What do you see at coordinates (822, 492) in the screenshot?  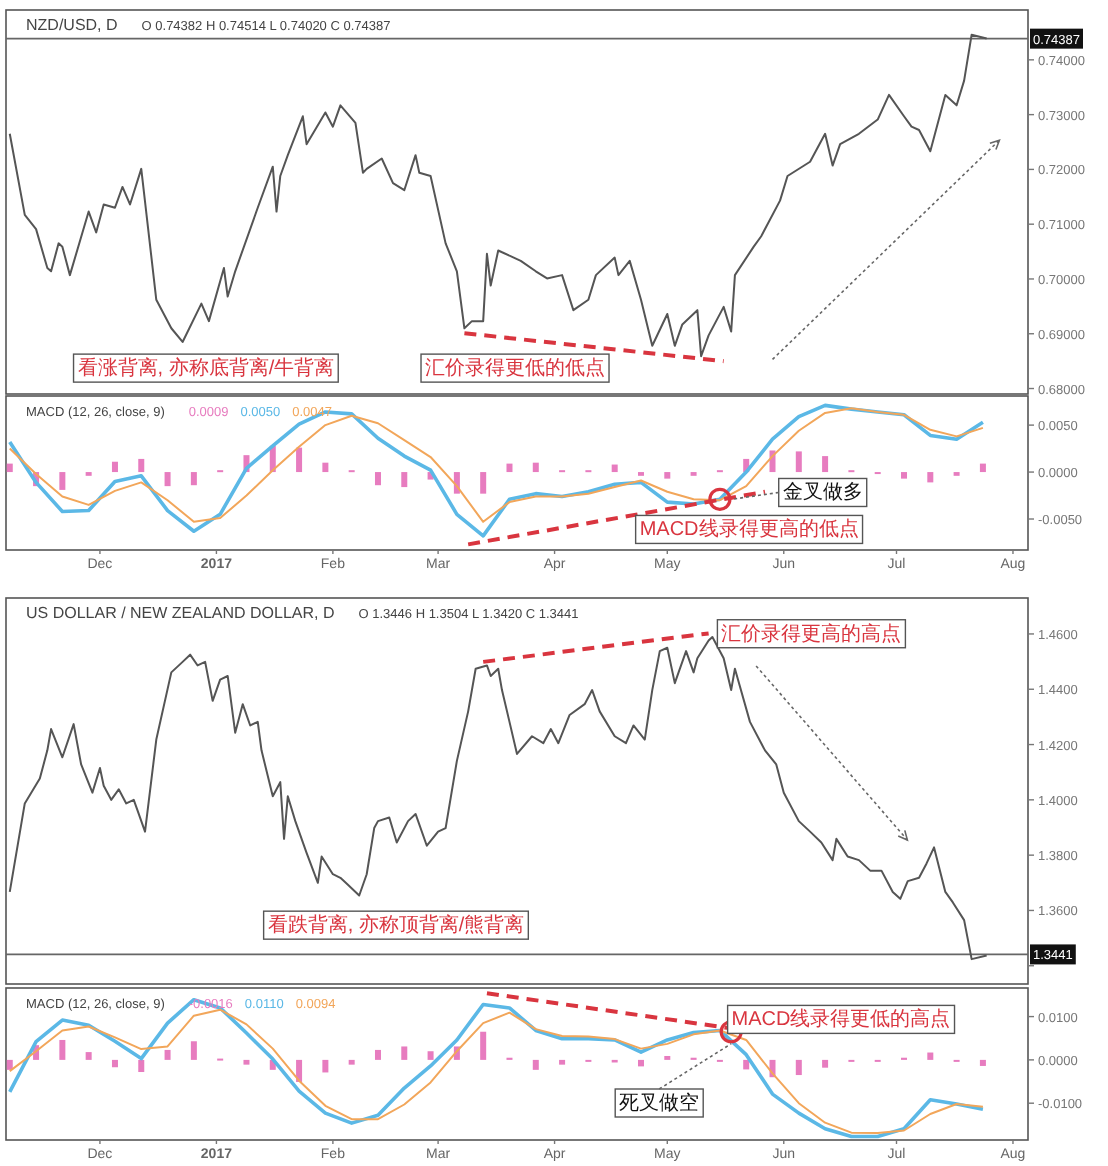 I see `annotation: 金叉做多` at bounding box center [822, 492].